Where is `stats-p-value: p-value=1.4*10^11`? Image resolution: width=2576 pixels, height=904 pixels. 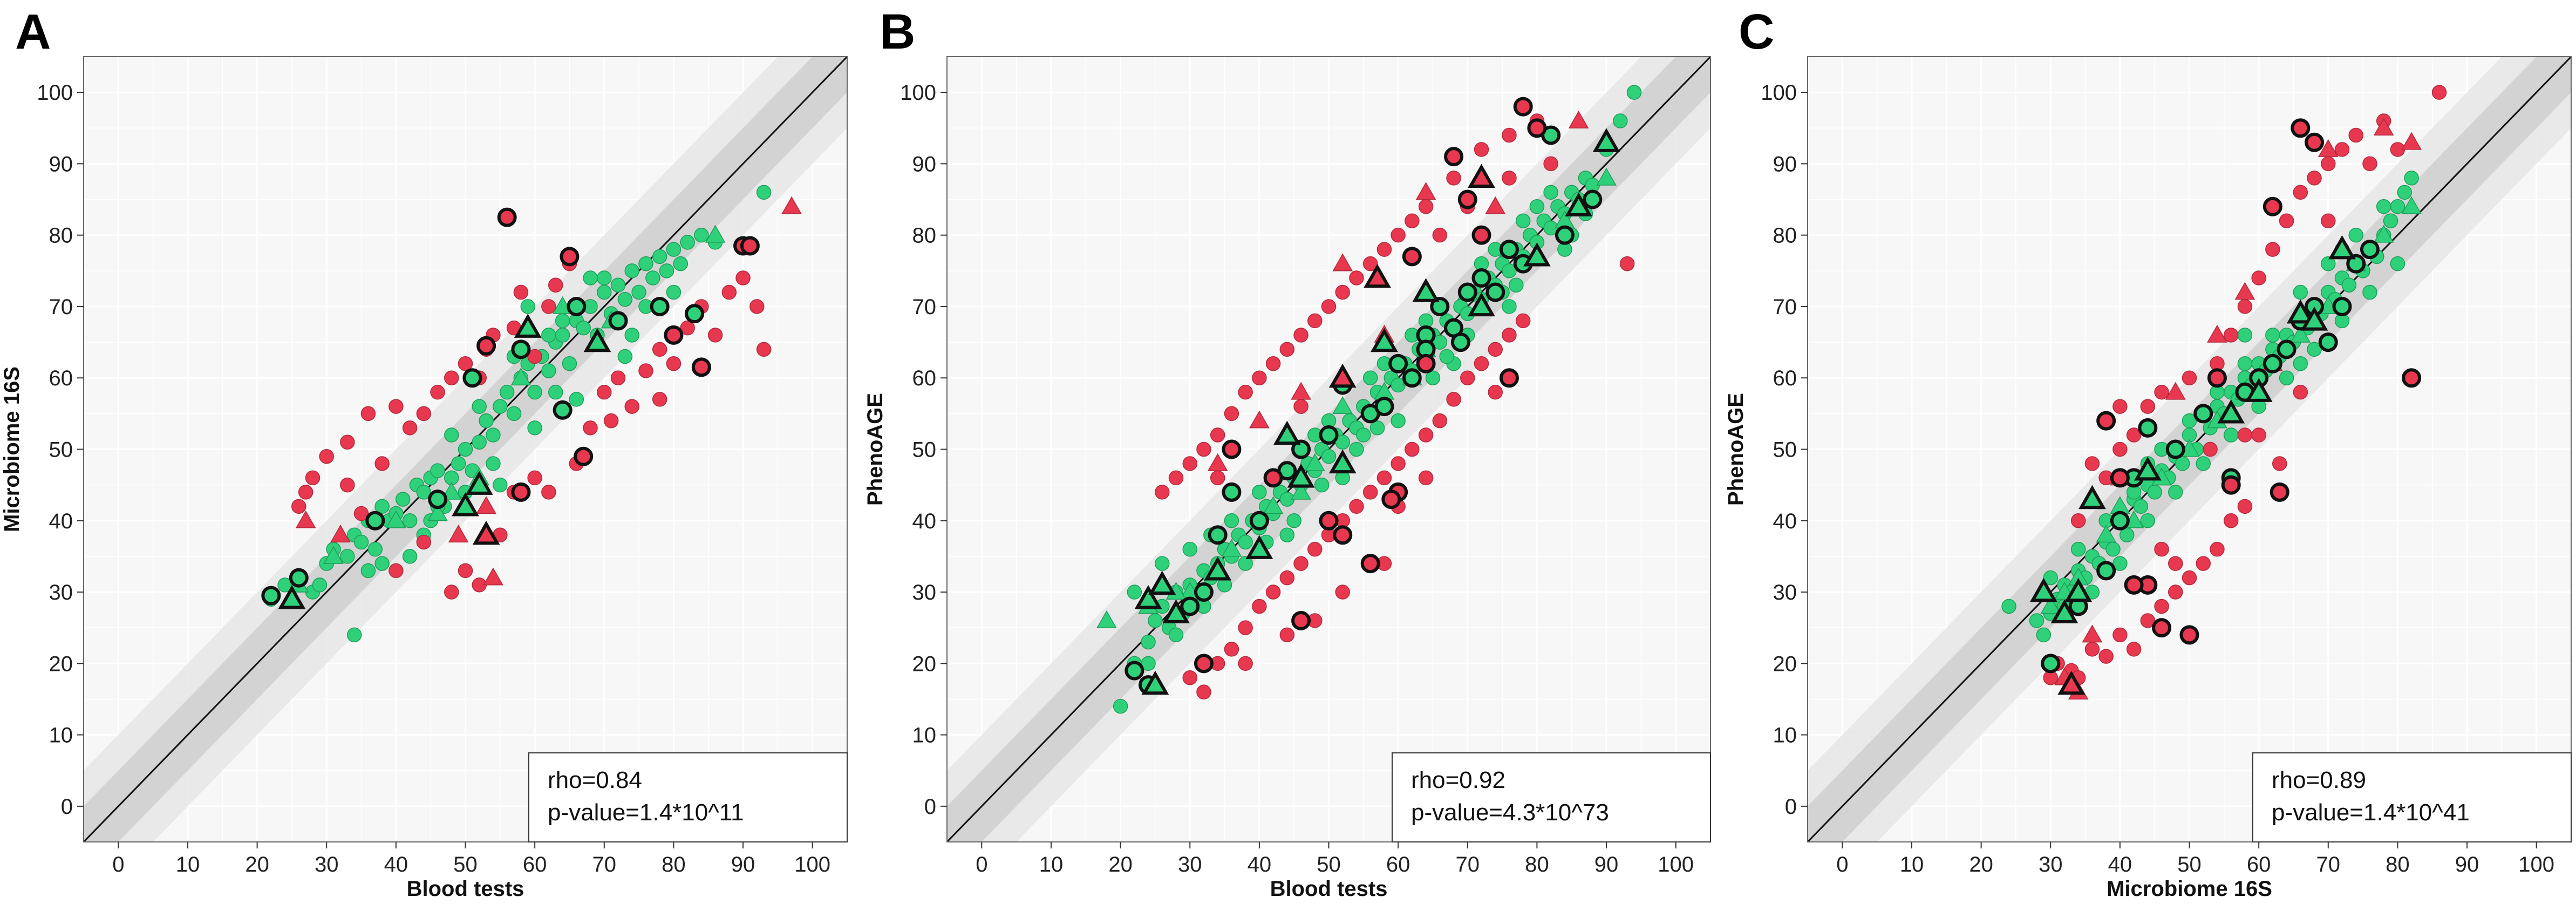 stats-p-value: p-value=1.4*10^11 is located at coordinates (646, 813).